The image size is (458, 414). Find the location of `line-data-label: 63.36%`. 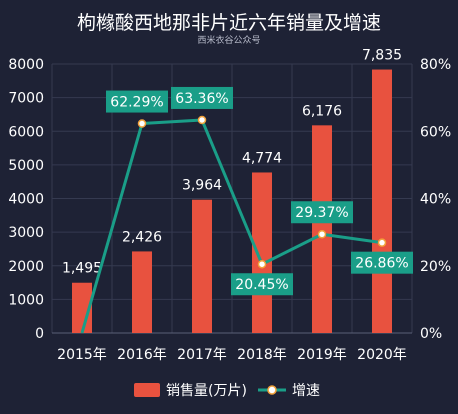

line-data-label: 63.36% is located at coordinates (201, 99).